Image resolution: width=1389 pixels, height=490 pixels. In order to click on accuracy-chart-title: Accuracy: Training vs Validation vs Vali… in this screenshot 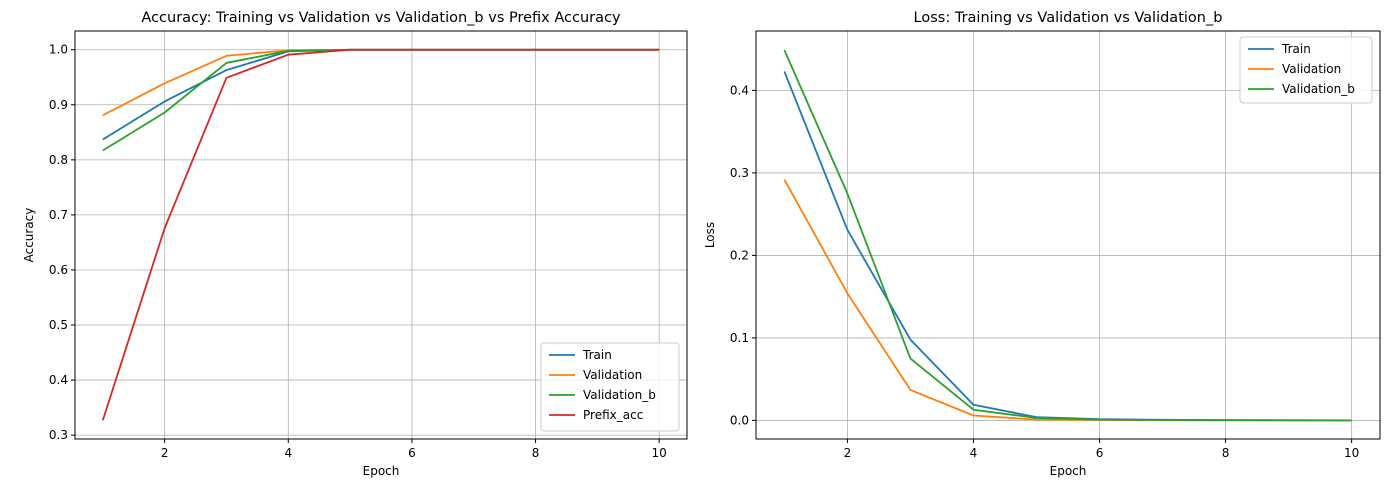, I will do `click(381, 18)`.